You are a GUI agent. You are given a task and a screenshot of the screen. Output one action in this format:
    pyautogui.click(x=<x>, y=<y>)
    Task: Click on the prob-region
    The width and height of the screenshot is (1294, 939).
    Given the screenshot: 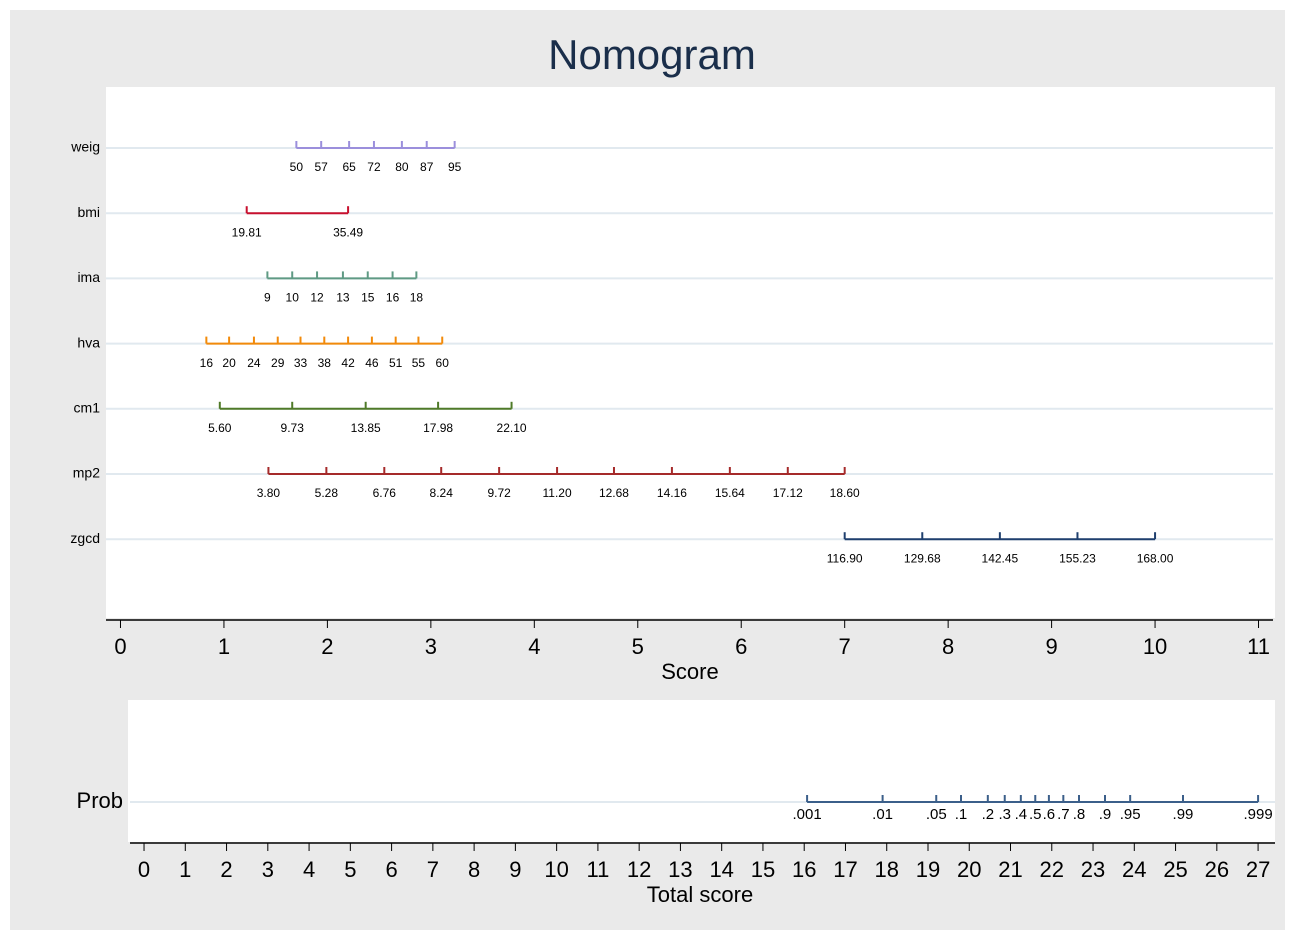 What is the action you would take?
    pyautogui.click(x=701, y=771)
    